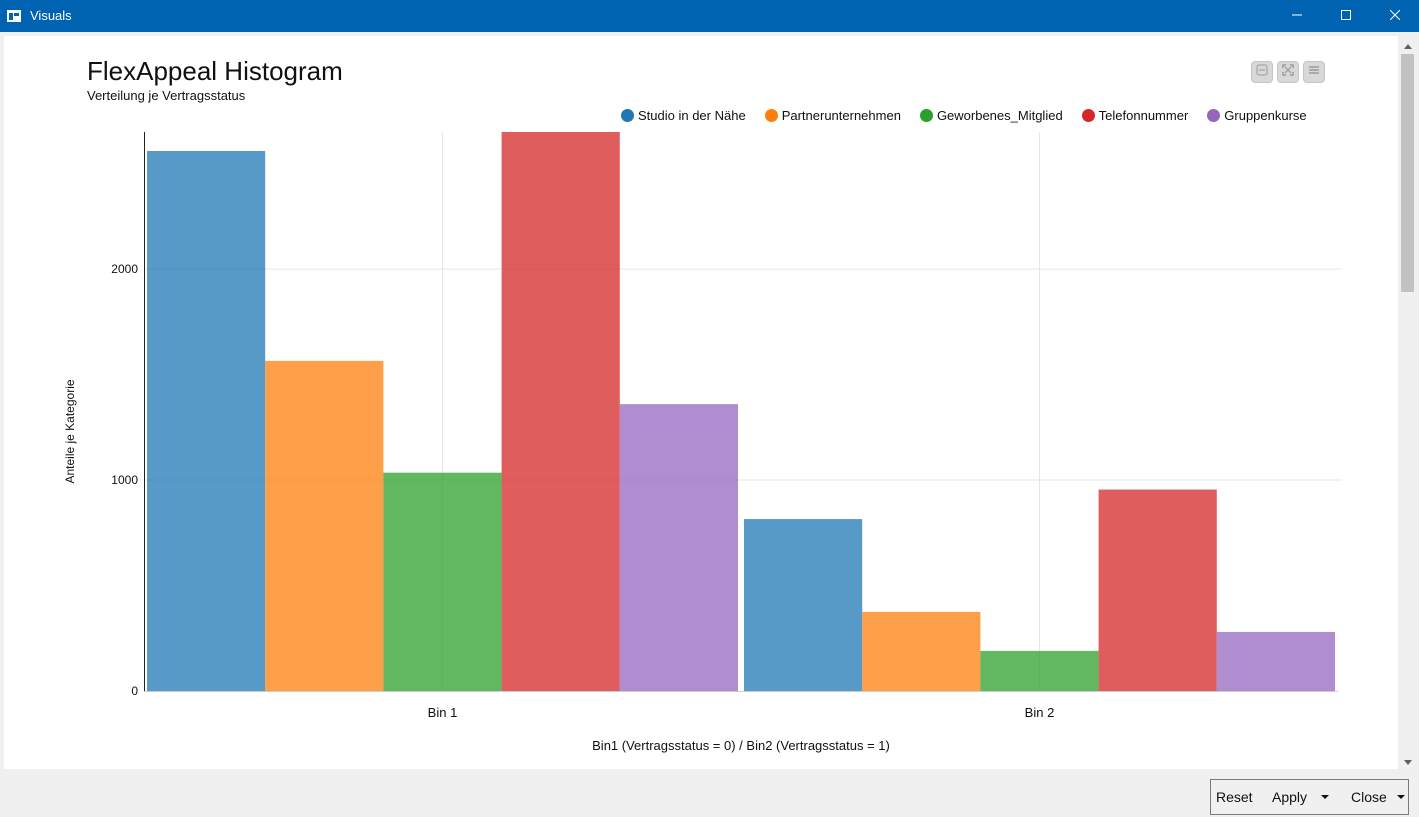 The image size is (1419, 817). I want to click on close-icon, so click(1395, 16).